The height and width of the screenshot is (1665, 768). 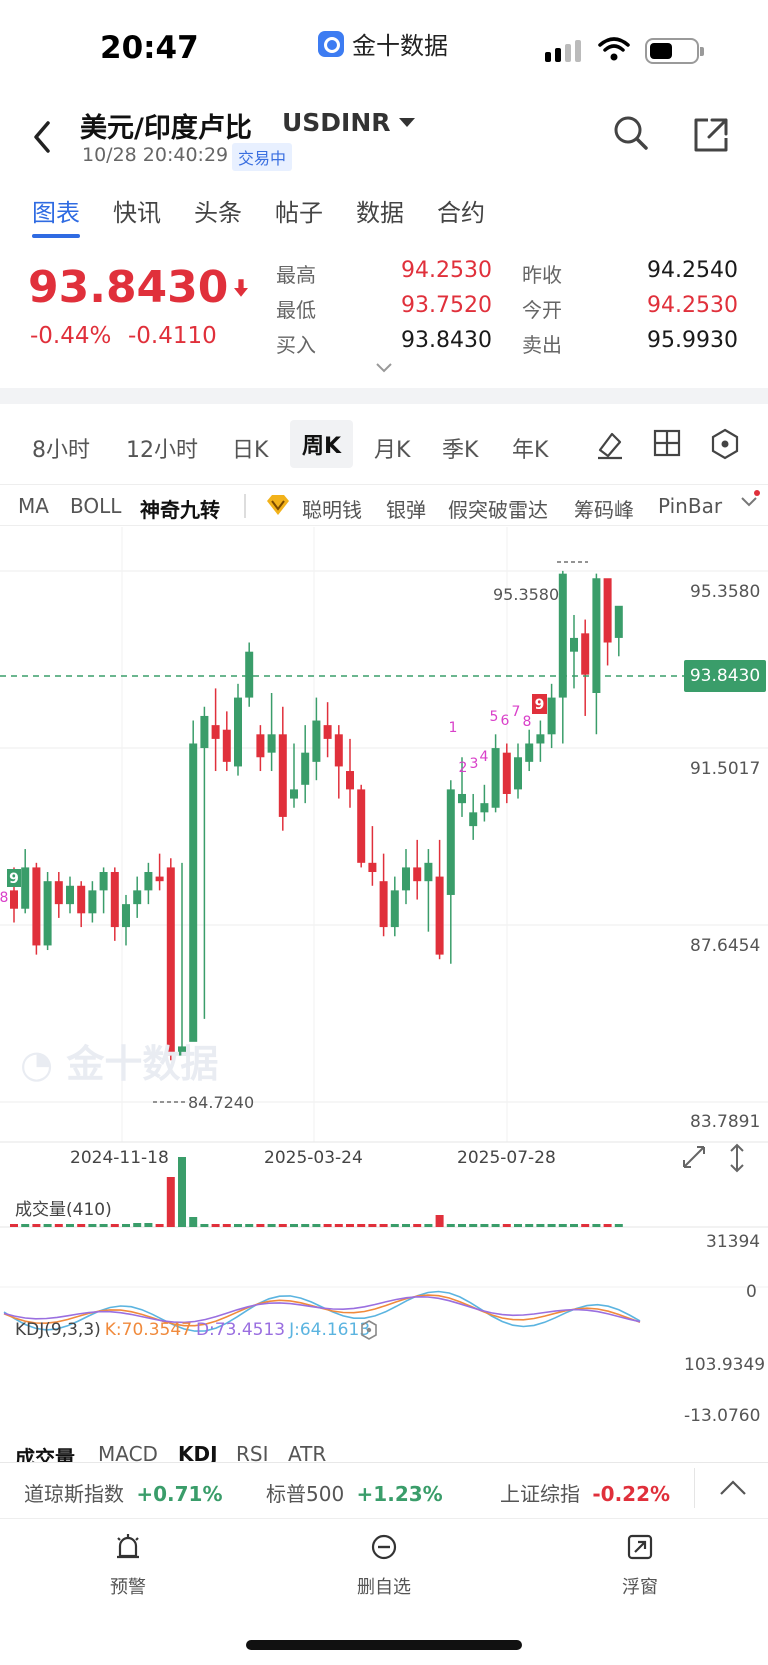 I want to click on td-count-label: 7, so click(x=516, y=712).